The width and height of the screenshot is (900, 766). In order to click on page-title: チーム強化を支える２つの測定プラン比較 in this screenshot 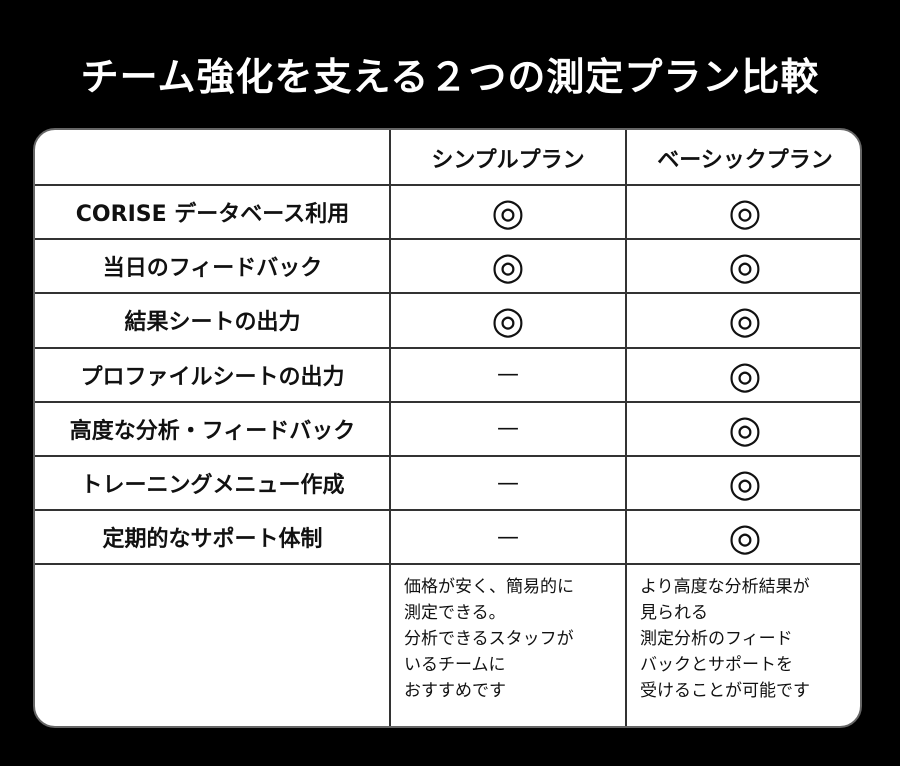, I will do `click(450, 77)`.